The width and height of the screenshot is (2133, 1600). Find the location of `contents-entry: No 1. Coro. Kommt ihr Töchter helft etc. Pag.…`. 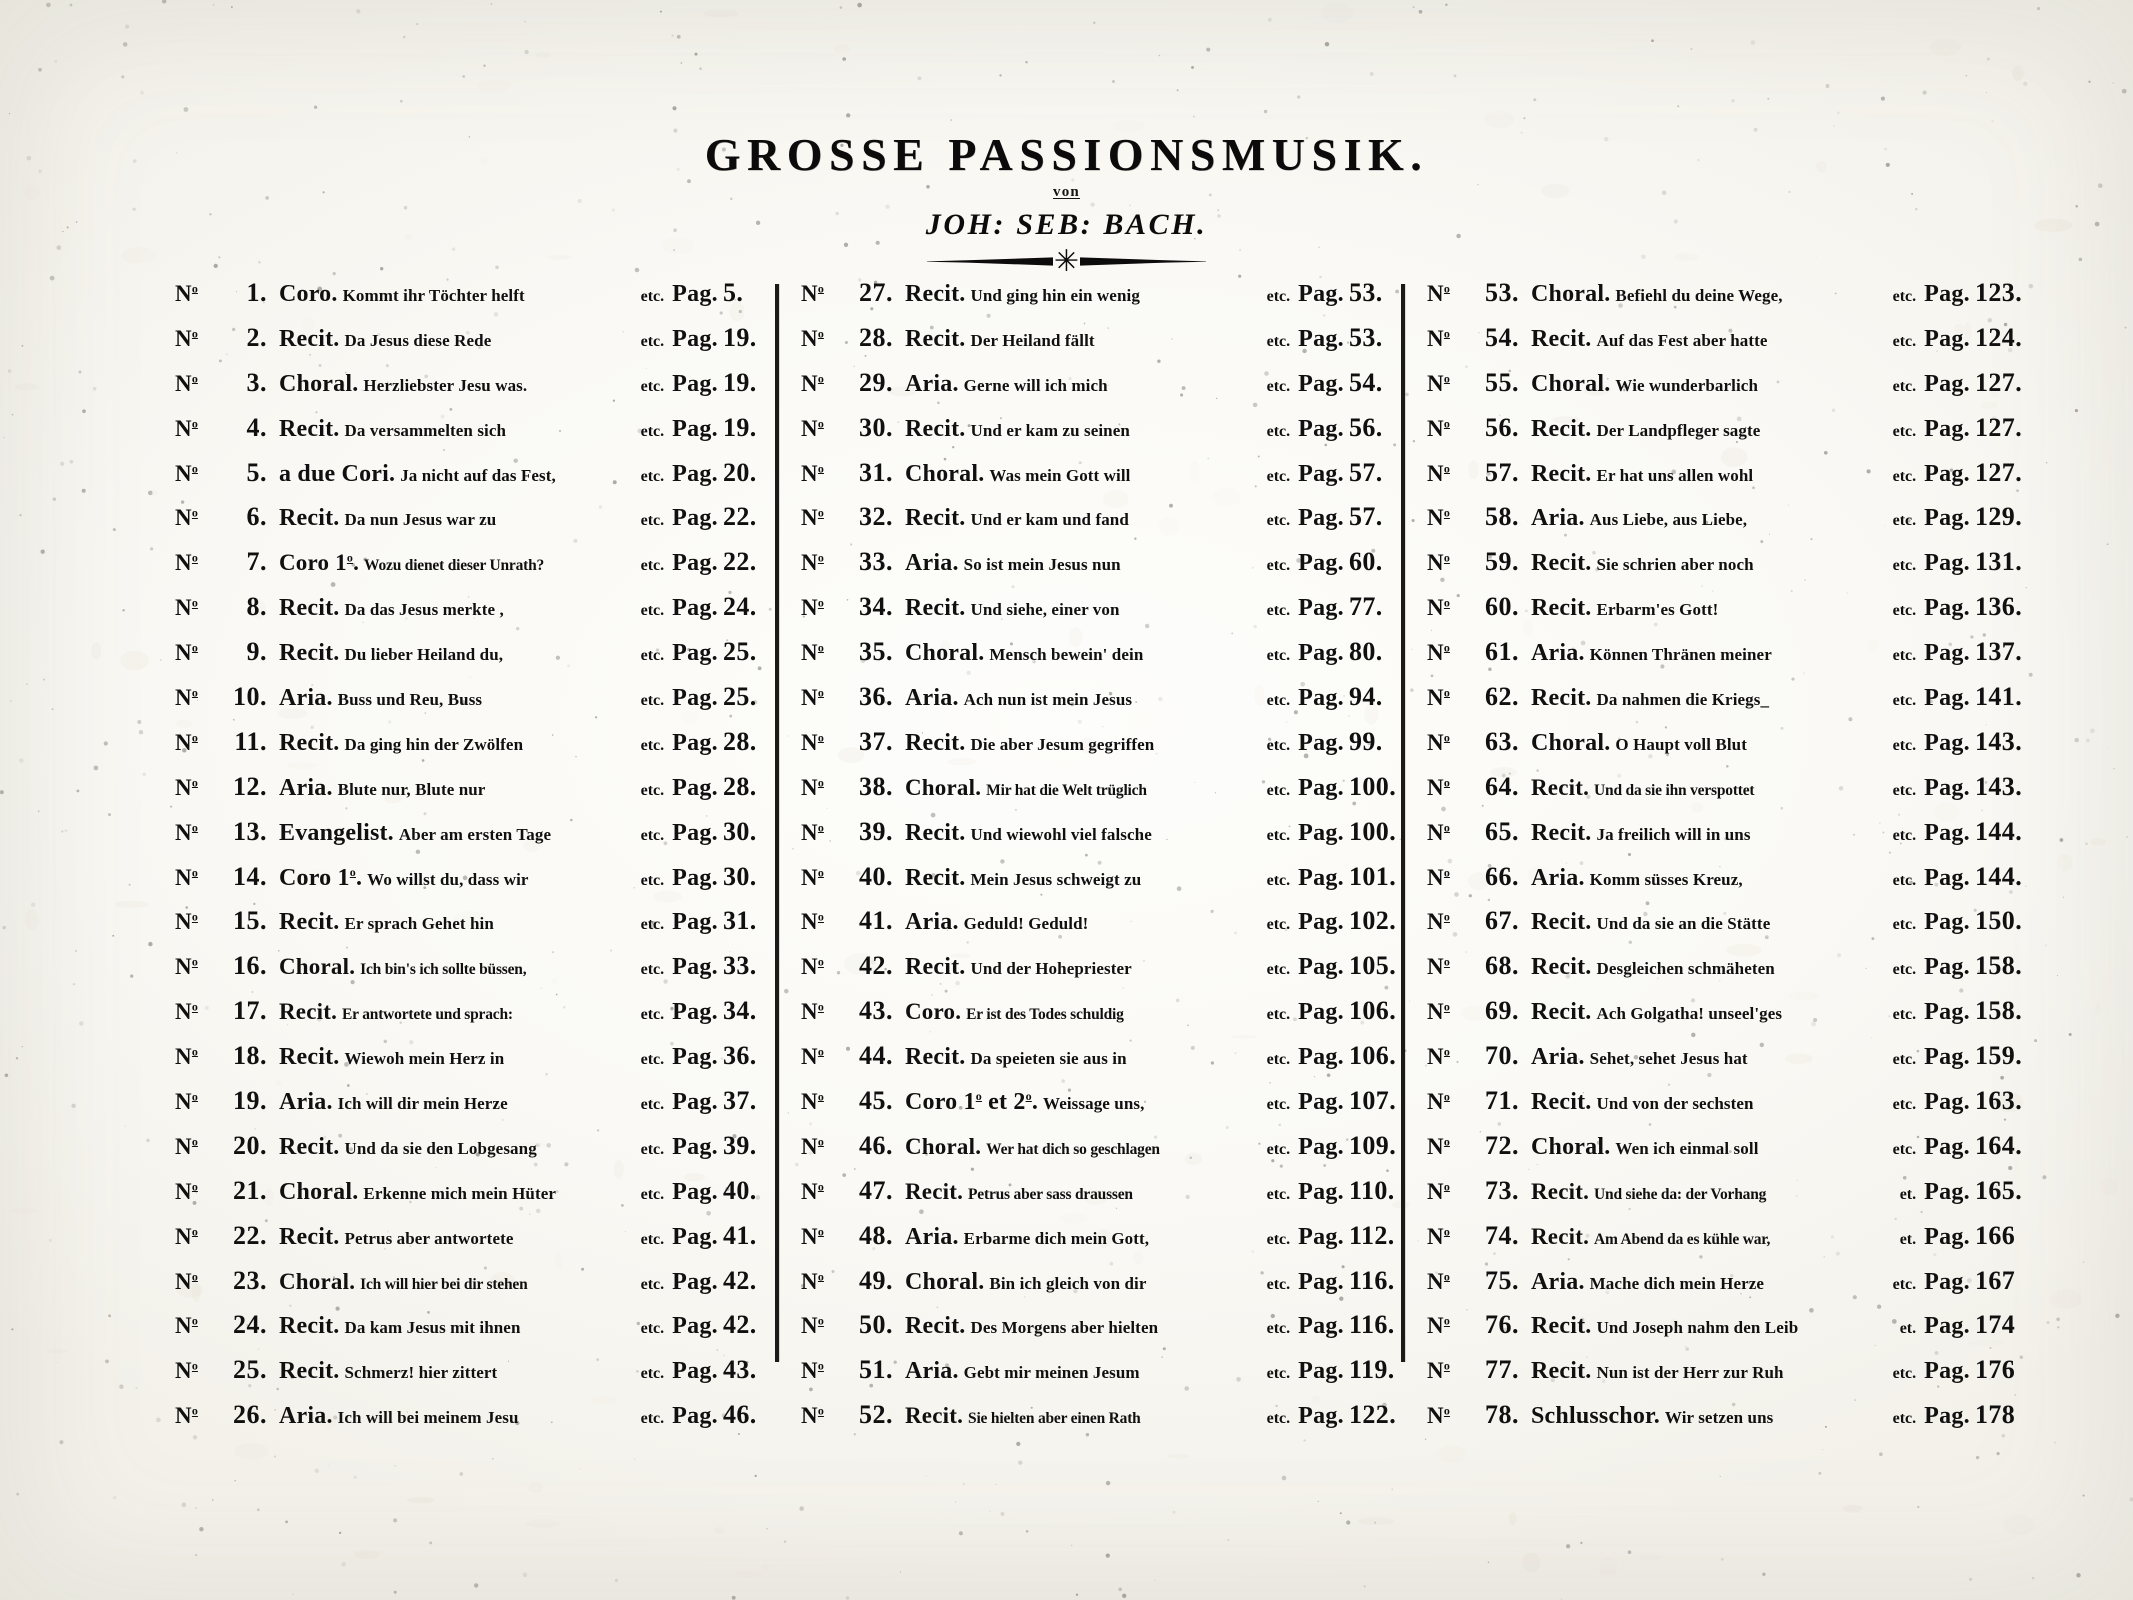

contents-entry: No 1. Coro. Kommt ihr Töchter helft etc. Pag.… is located at coordinates (475, 300).